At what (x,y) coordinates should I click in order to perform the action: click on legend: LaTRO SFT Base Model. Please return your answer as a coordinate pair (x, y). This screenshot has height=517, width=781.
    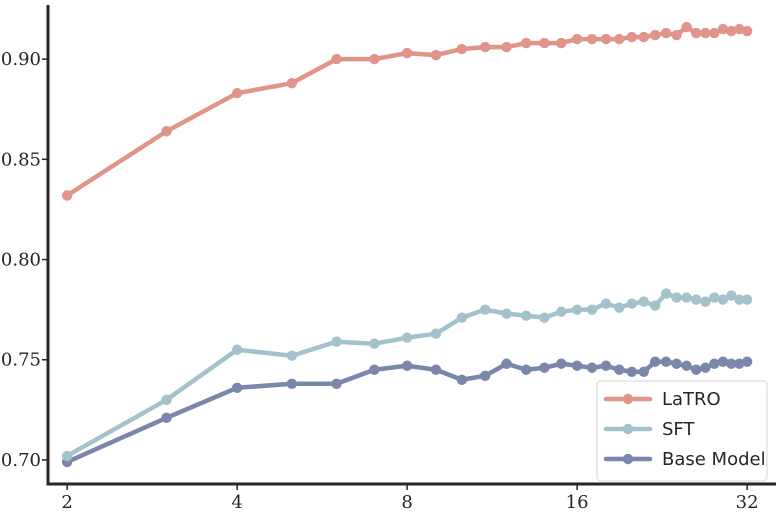
    Looking at the image, I should click on (682, 431).